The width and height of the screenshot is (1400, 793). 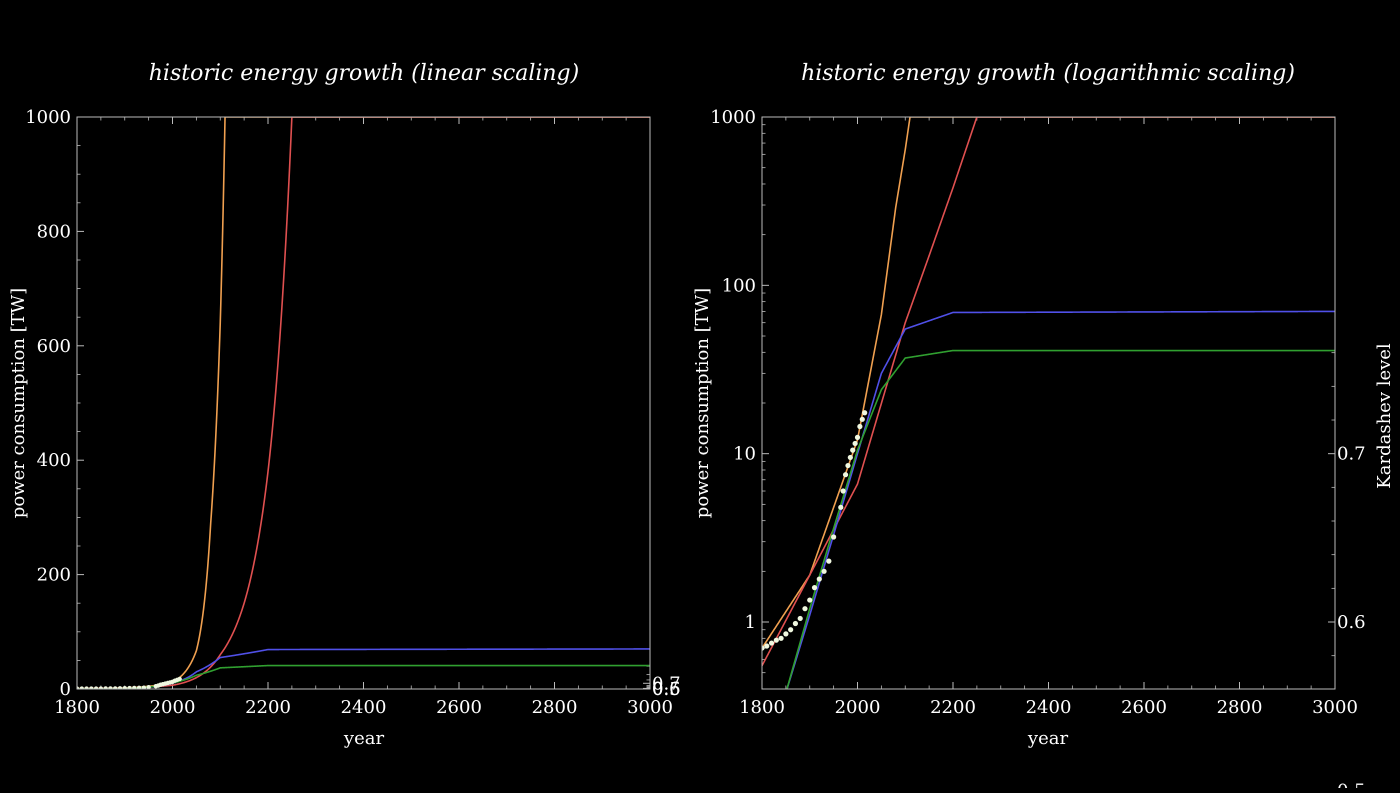 What do you see at coordinates (1335, 707) in the screenshot?
I see `log-x-tick-label: 3000` at bounding box center [1335, 707].